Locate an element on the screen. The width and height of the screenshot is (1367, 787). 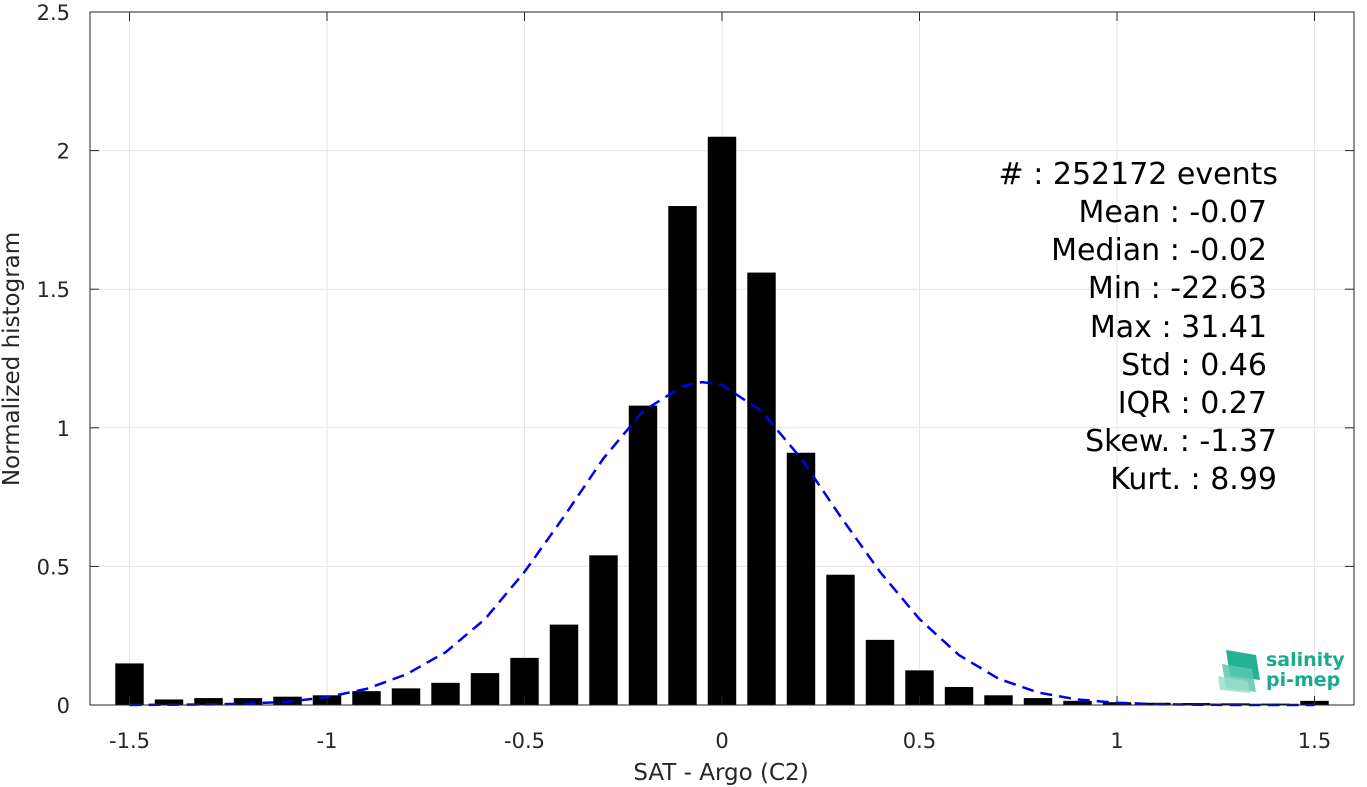
x-tick-label: 1 is located at coordinates (1116, 741).